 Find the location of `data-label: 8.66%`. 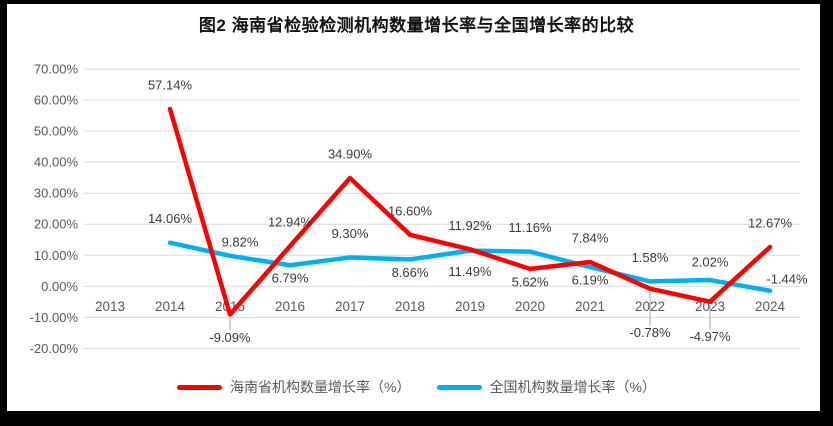

data-label: 8.66% is located at coordinates (410, 272).